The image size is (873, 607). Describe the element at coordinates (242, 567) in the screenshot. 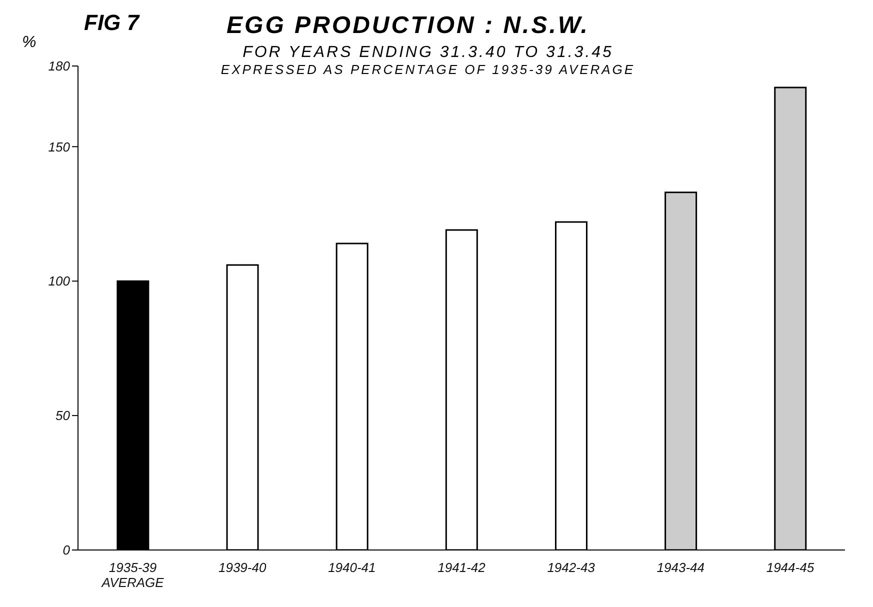

I see `x-tick-label: 1939-40` at that location.